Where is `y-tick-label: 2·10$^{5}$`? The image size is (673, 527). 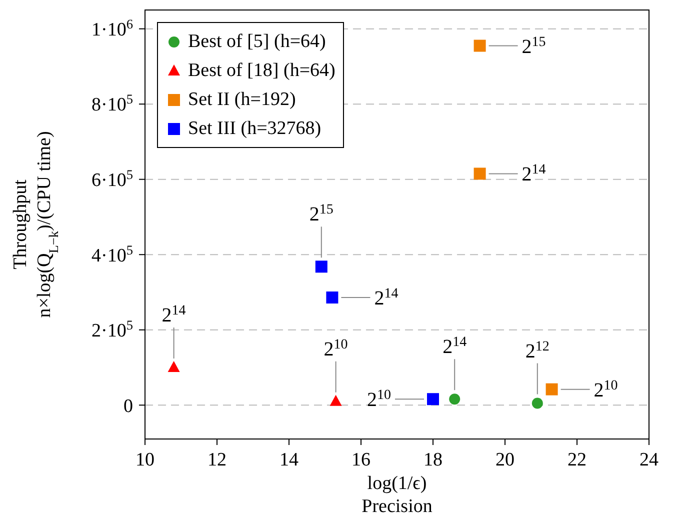
y-tick-label: 2·10$^{5}$ is located at coordinates (113, 329).